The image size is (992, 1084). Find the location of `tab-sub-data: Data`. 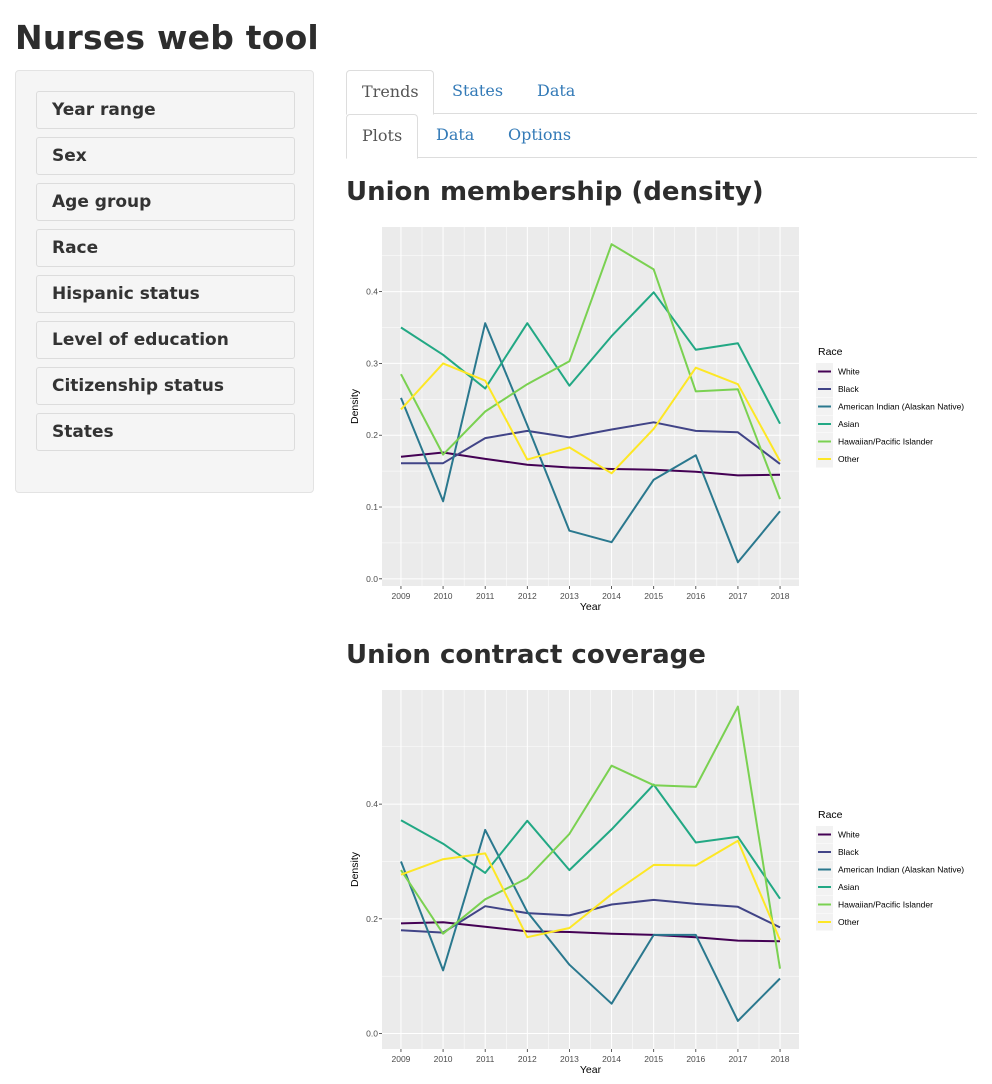

tab-sub-data: Data is located at coordinates (455, 134).